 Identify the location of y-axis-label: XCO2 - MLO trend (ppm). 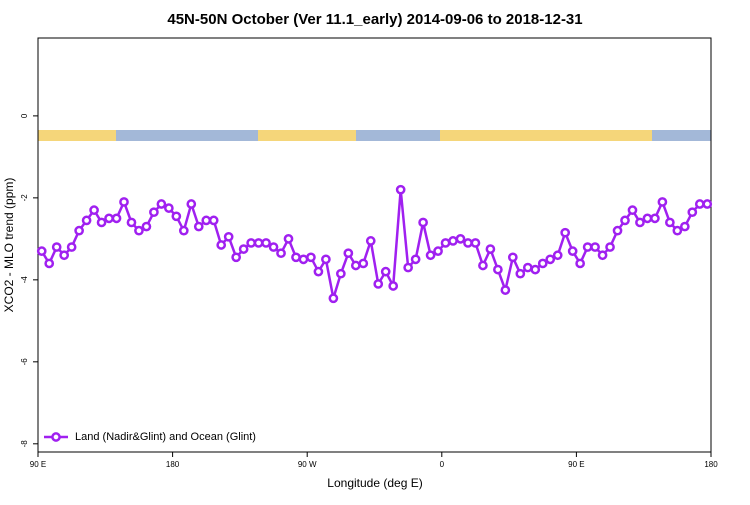
(9, 245).